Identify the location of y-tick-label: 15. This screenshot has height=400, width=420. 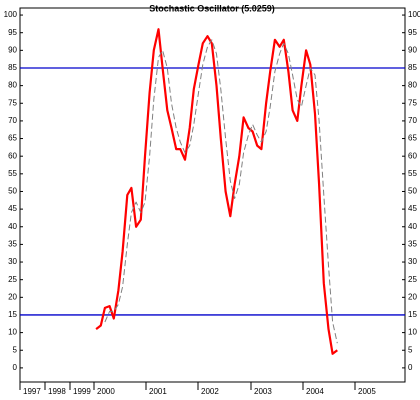
(12, 314).